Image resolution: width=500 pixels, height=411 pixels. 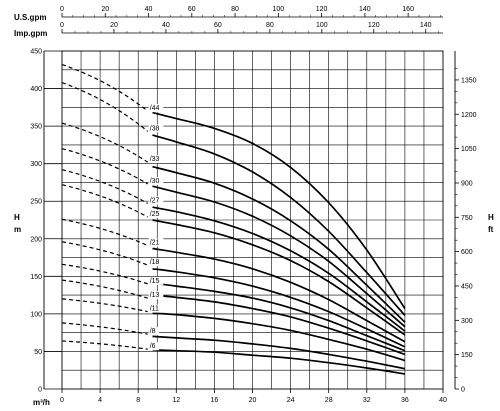 I want to click on x-tick-label: 16, so click(x=215, y=400).